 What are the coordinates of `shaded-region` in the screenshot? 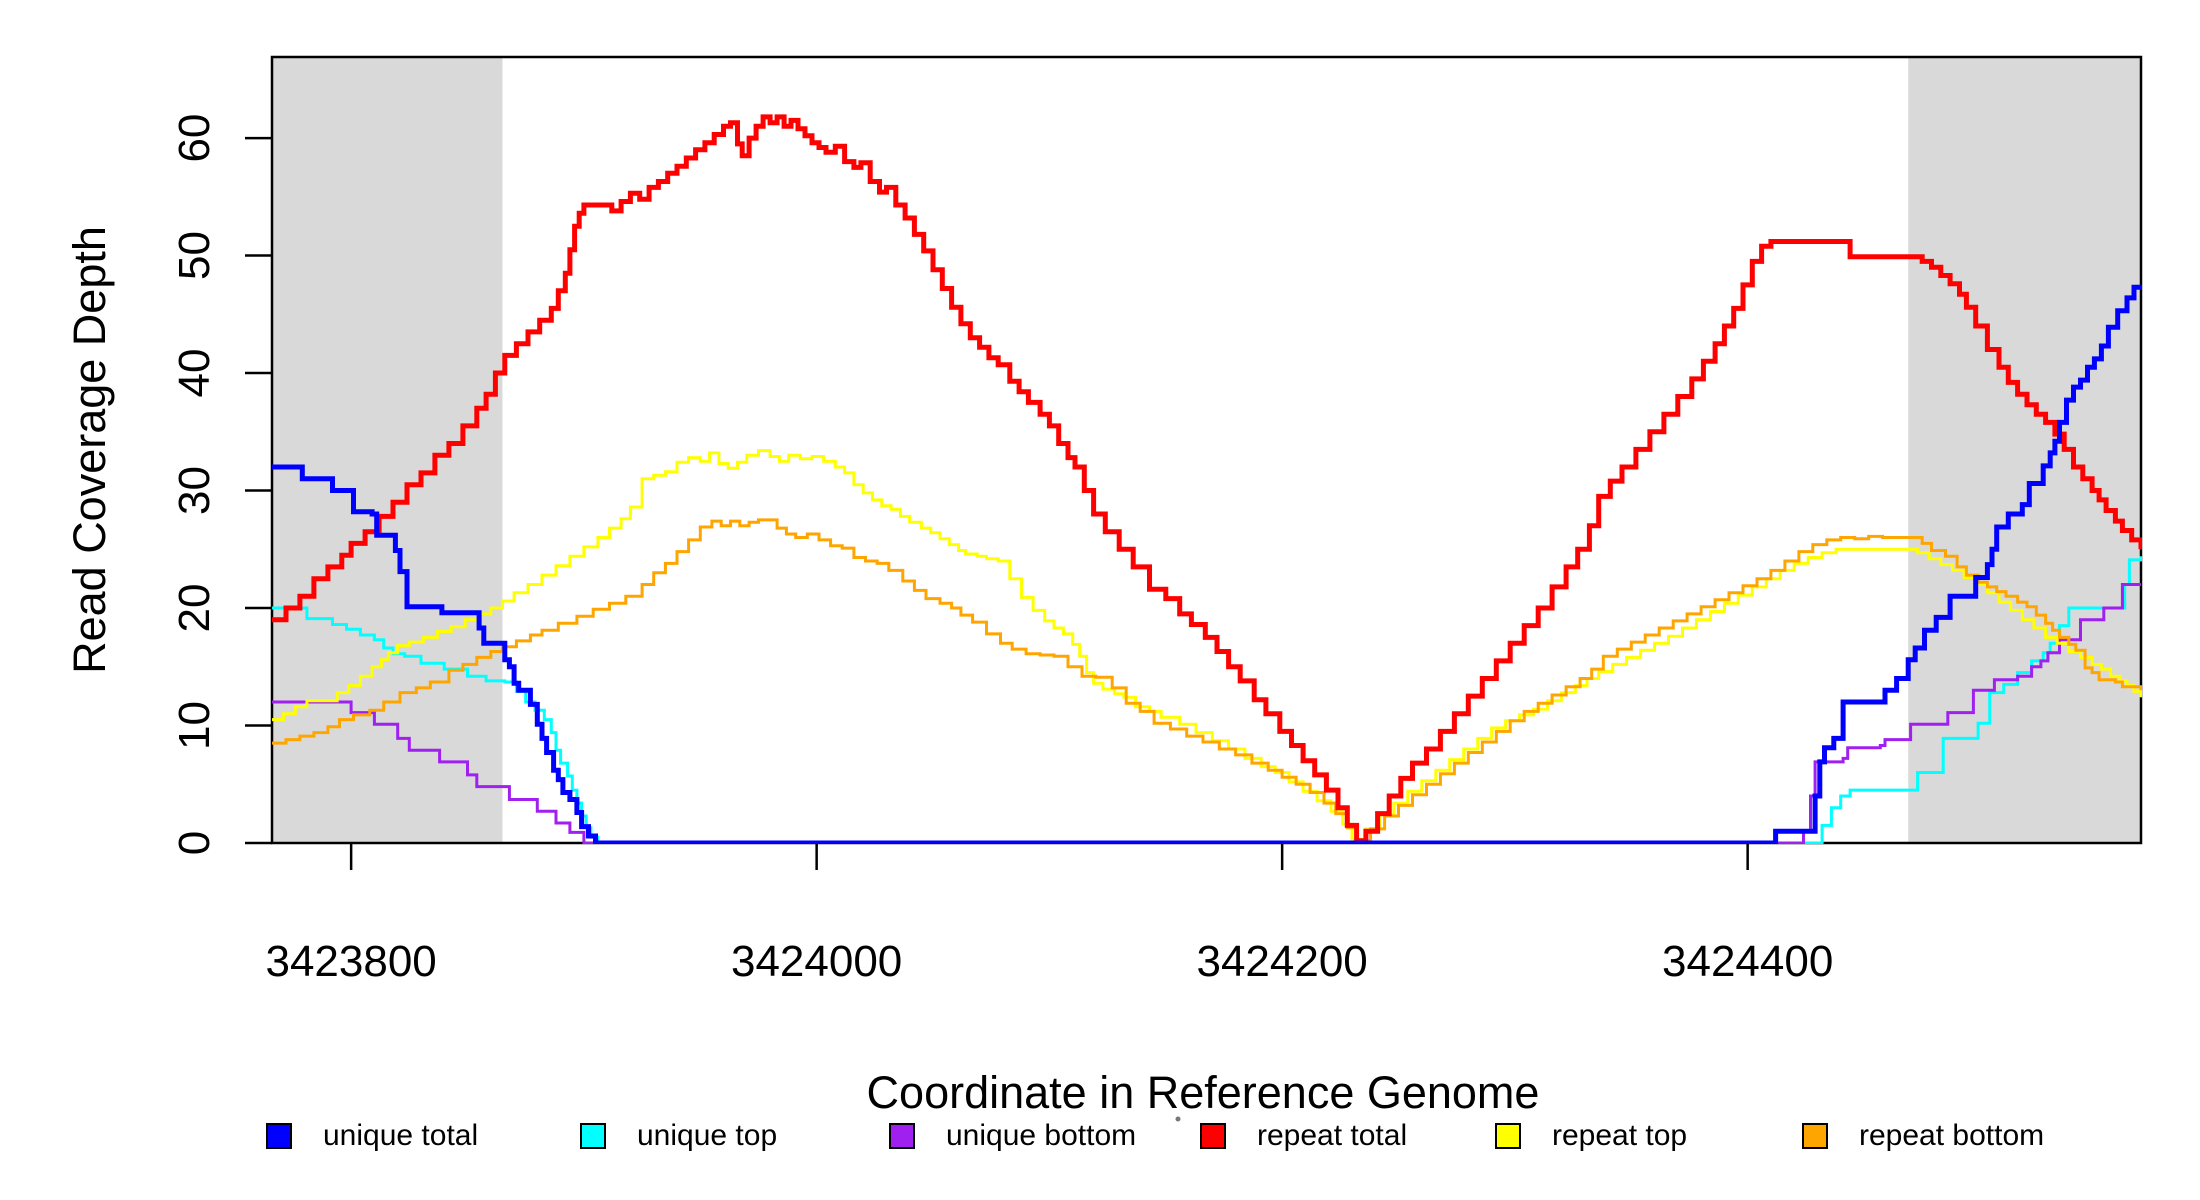 It's located at (387, 450).